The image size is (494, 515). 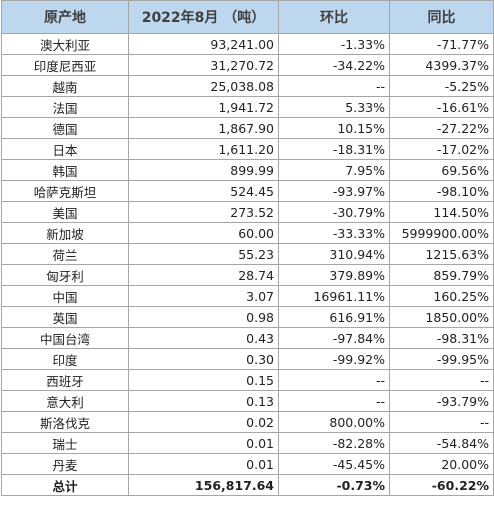 What do you see at coordinates (203, 338) in the screenshot?
I see `volume-cell: 0.43` at bounding box center [203, 338].